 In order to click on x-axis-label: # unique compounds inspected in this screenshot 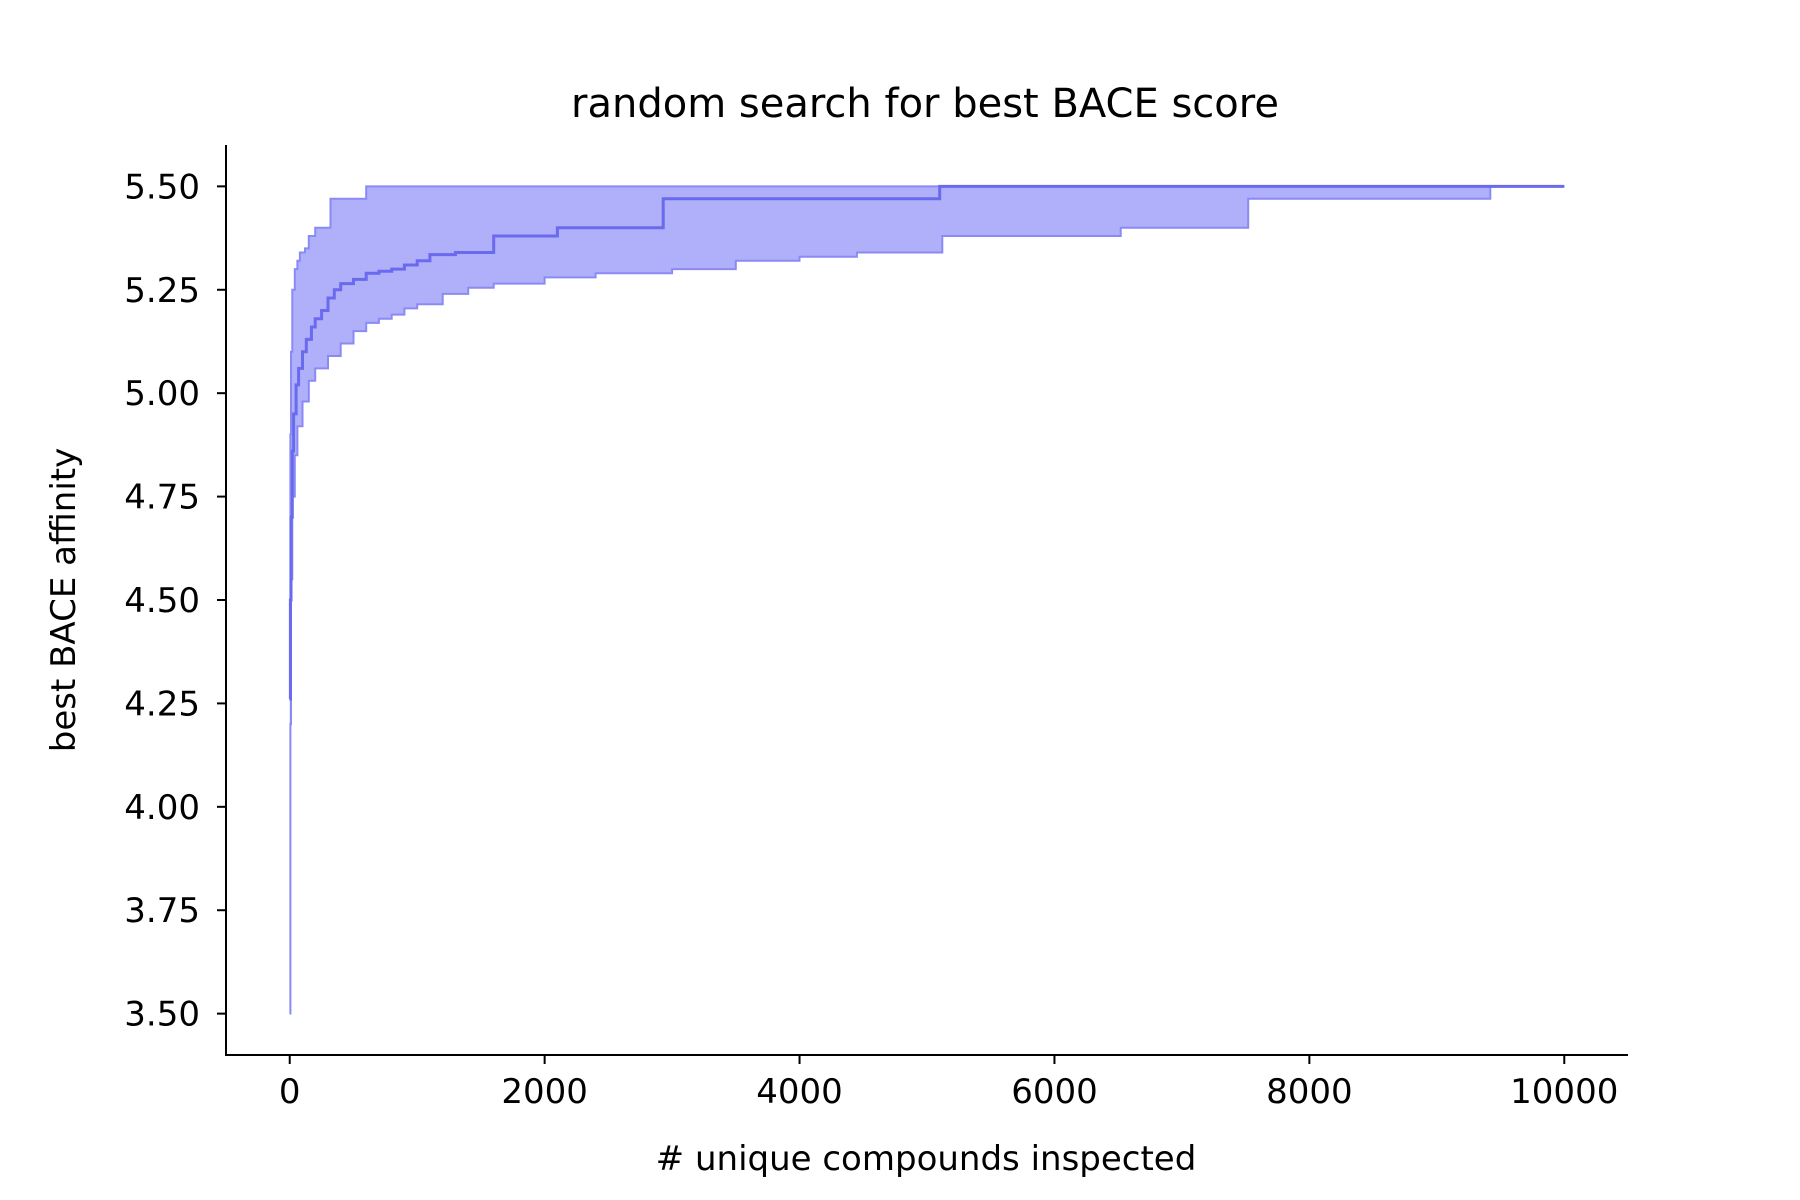, I will do `click(926, 1159)`.